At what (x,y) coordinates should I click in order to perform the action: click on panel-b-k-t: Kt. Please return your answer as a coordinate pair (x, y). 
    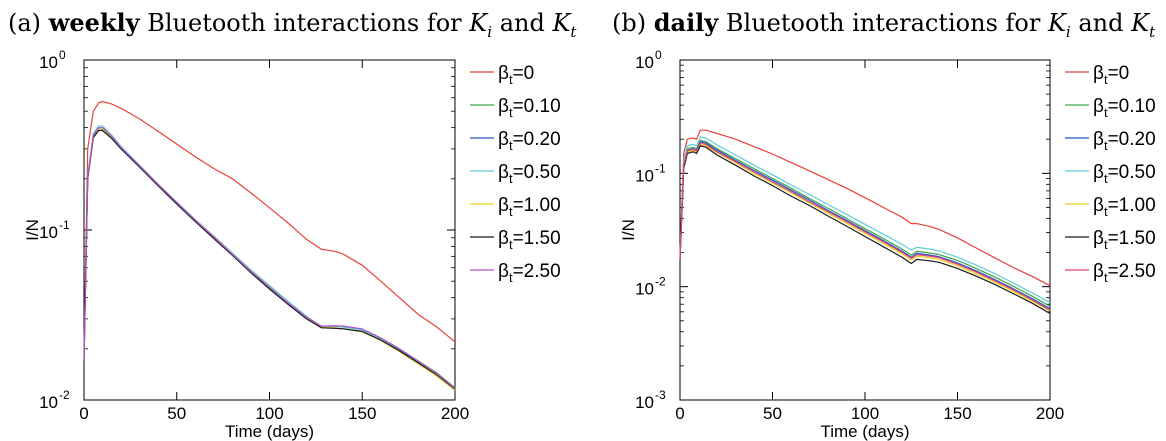
    Looking at the image, I should click on (1143, 25).